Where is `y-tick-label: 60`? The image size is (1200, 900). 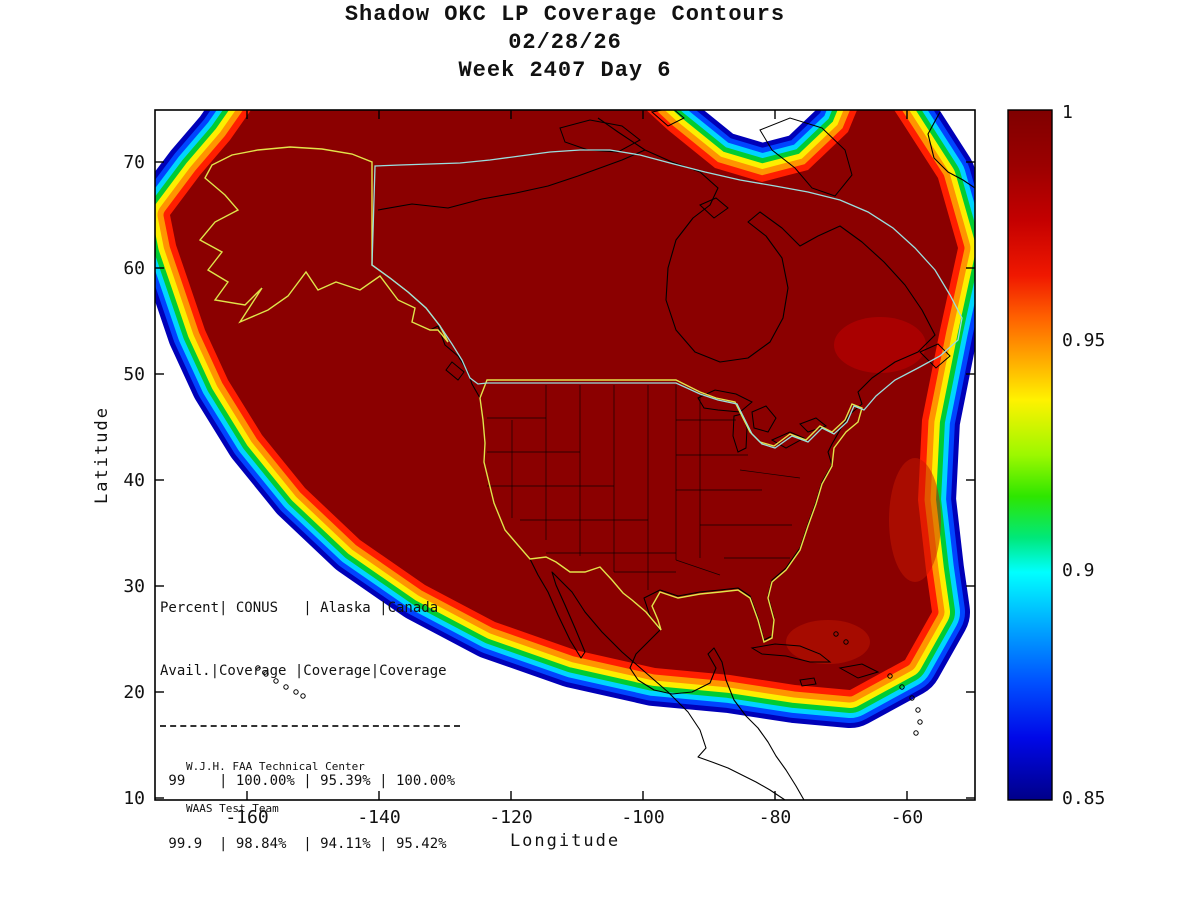
y-tick-label: 60 is located at coordinates (134, 268).